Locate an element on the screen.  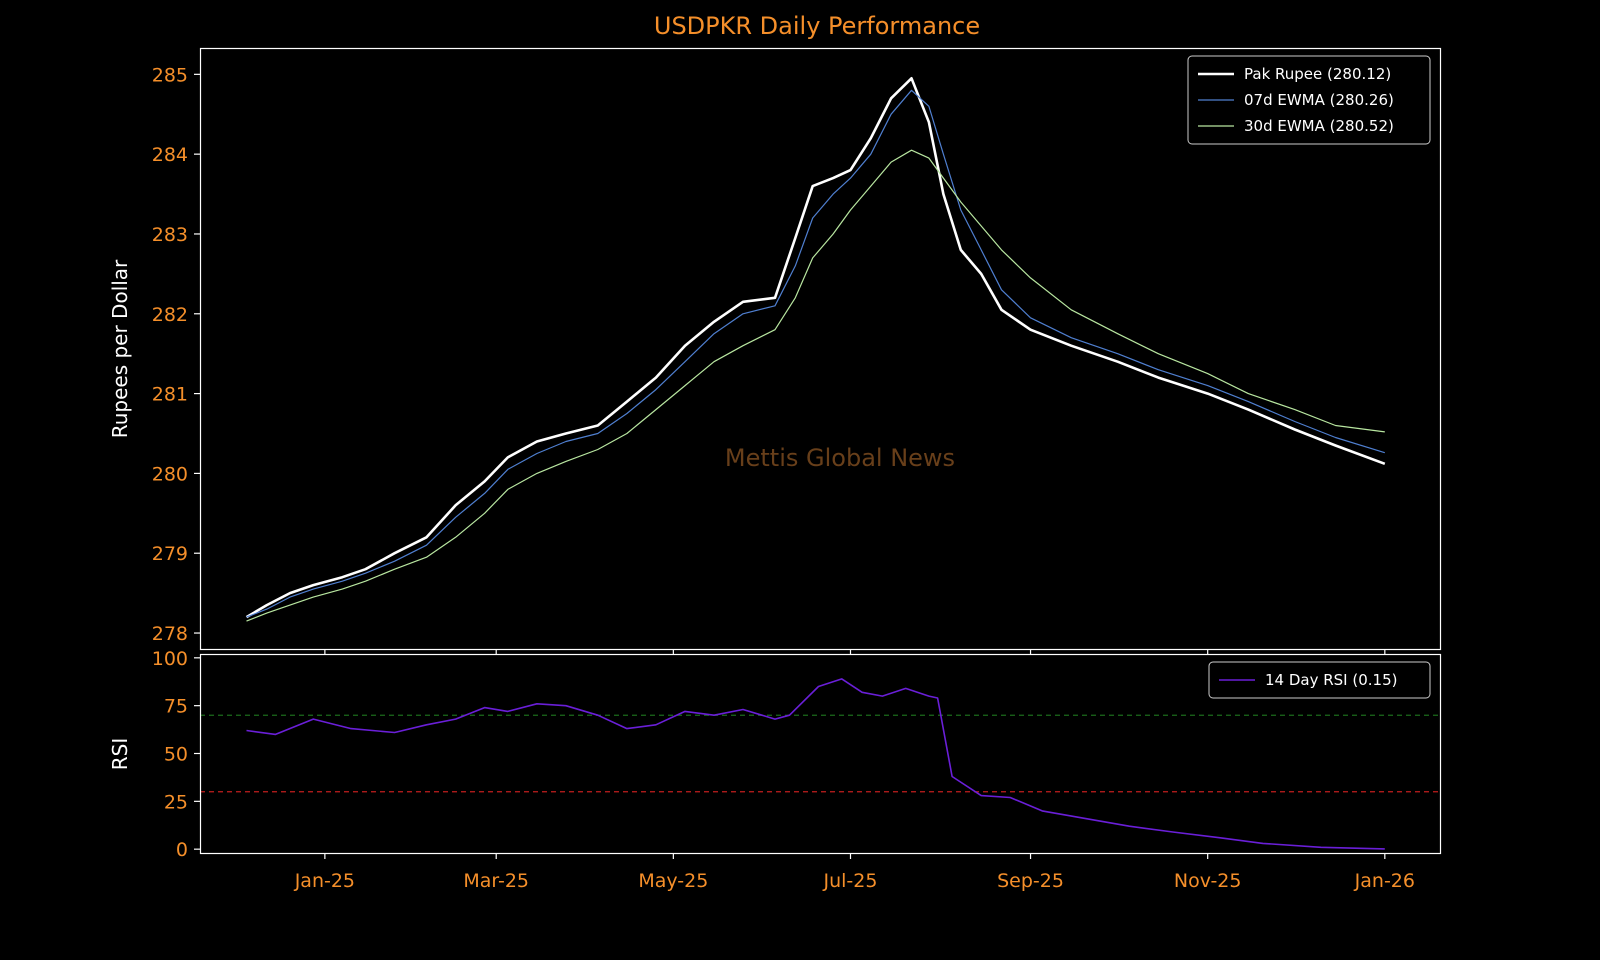
y-tick-label-1-2: 50 is located at coordinates (176, 755).